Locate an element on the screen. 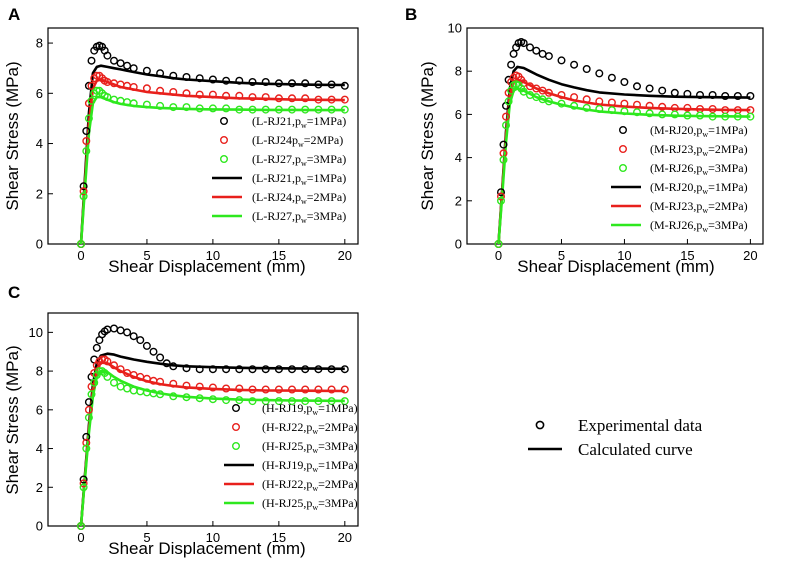  y-tick-label: 0 is located at coordinates (39, 526).